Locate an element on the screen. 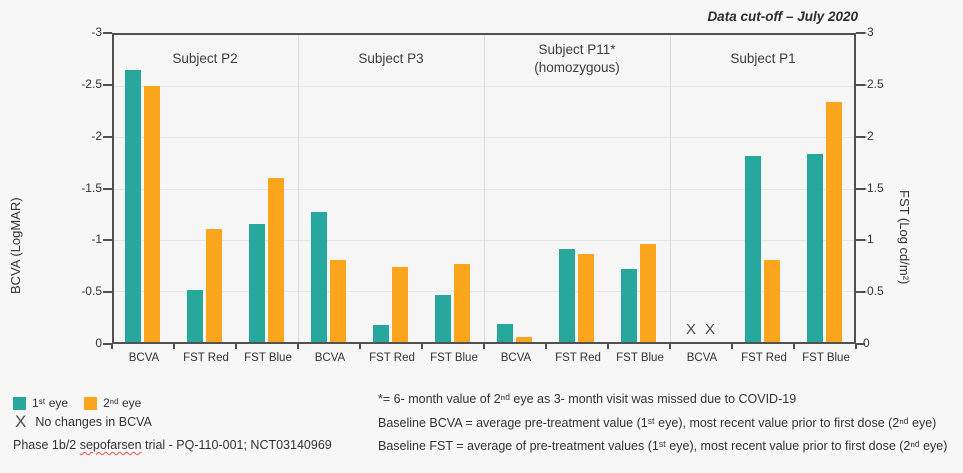 This screenshot has height=473, width=963. subject-name: Subject P11* is located at coordinates (577, 49).